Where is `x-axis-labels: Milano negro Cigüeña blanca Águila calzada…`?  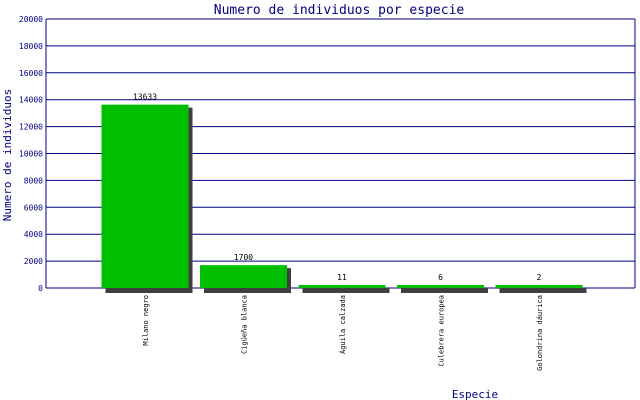
x-axis-labels: Milano negro Cigüeña blanca Águila calzada… is located at coordinates (343, 333).